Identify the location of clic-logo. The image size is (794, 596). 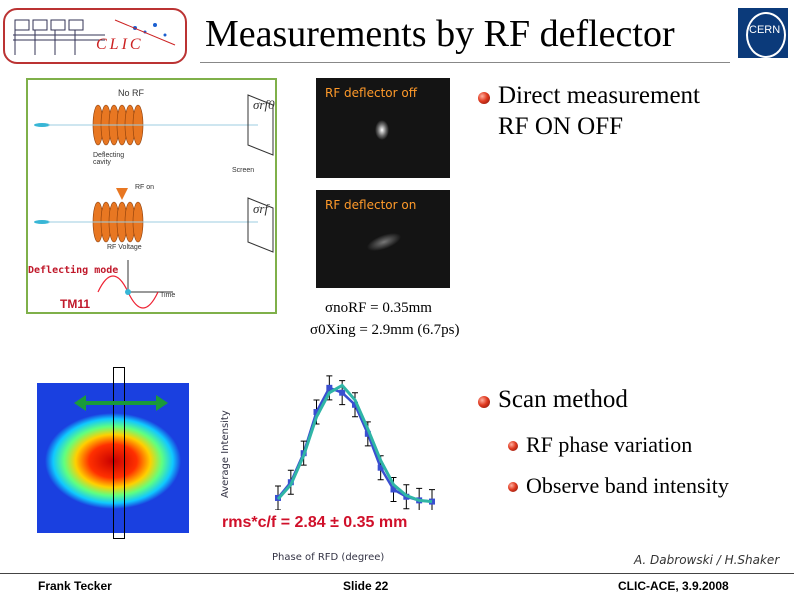
(95, 36).